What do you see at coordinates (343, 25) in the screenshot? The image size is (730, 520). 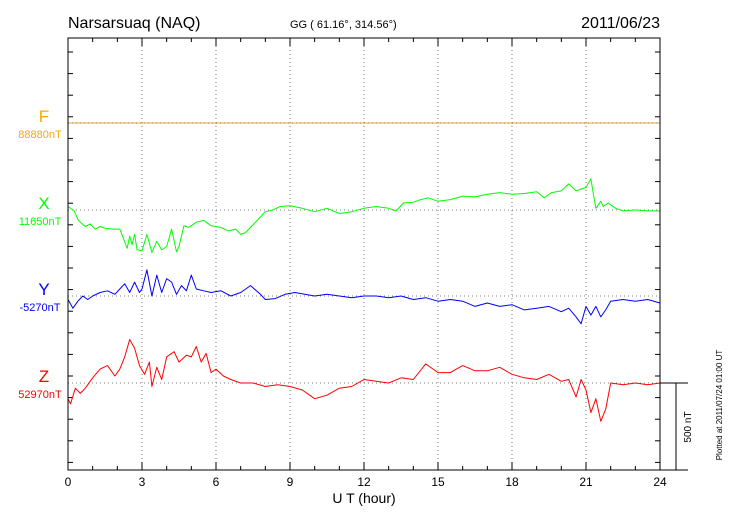 I see `coordinates-label: GG ( 61.16°, 314.56°)` at bounding box center [343, 25].